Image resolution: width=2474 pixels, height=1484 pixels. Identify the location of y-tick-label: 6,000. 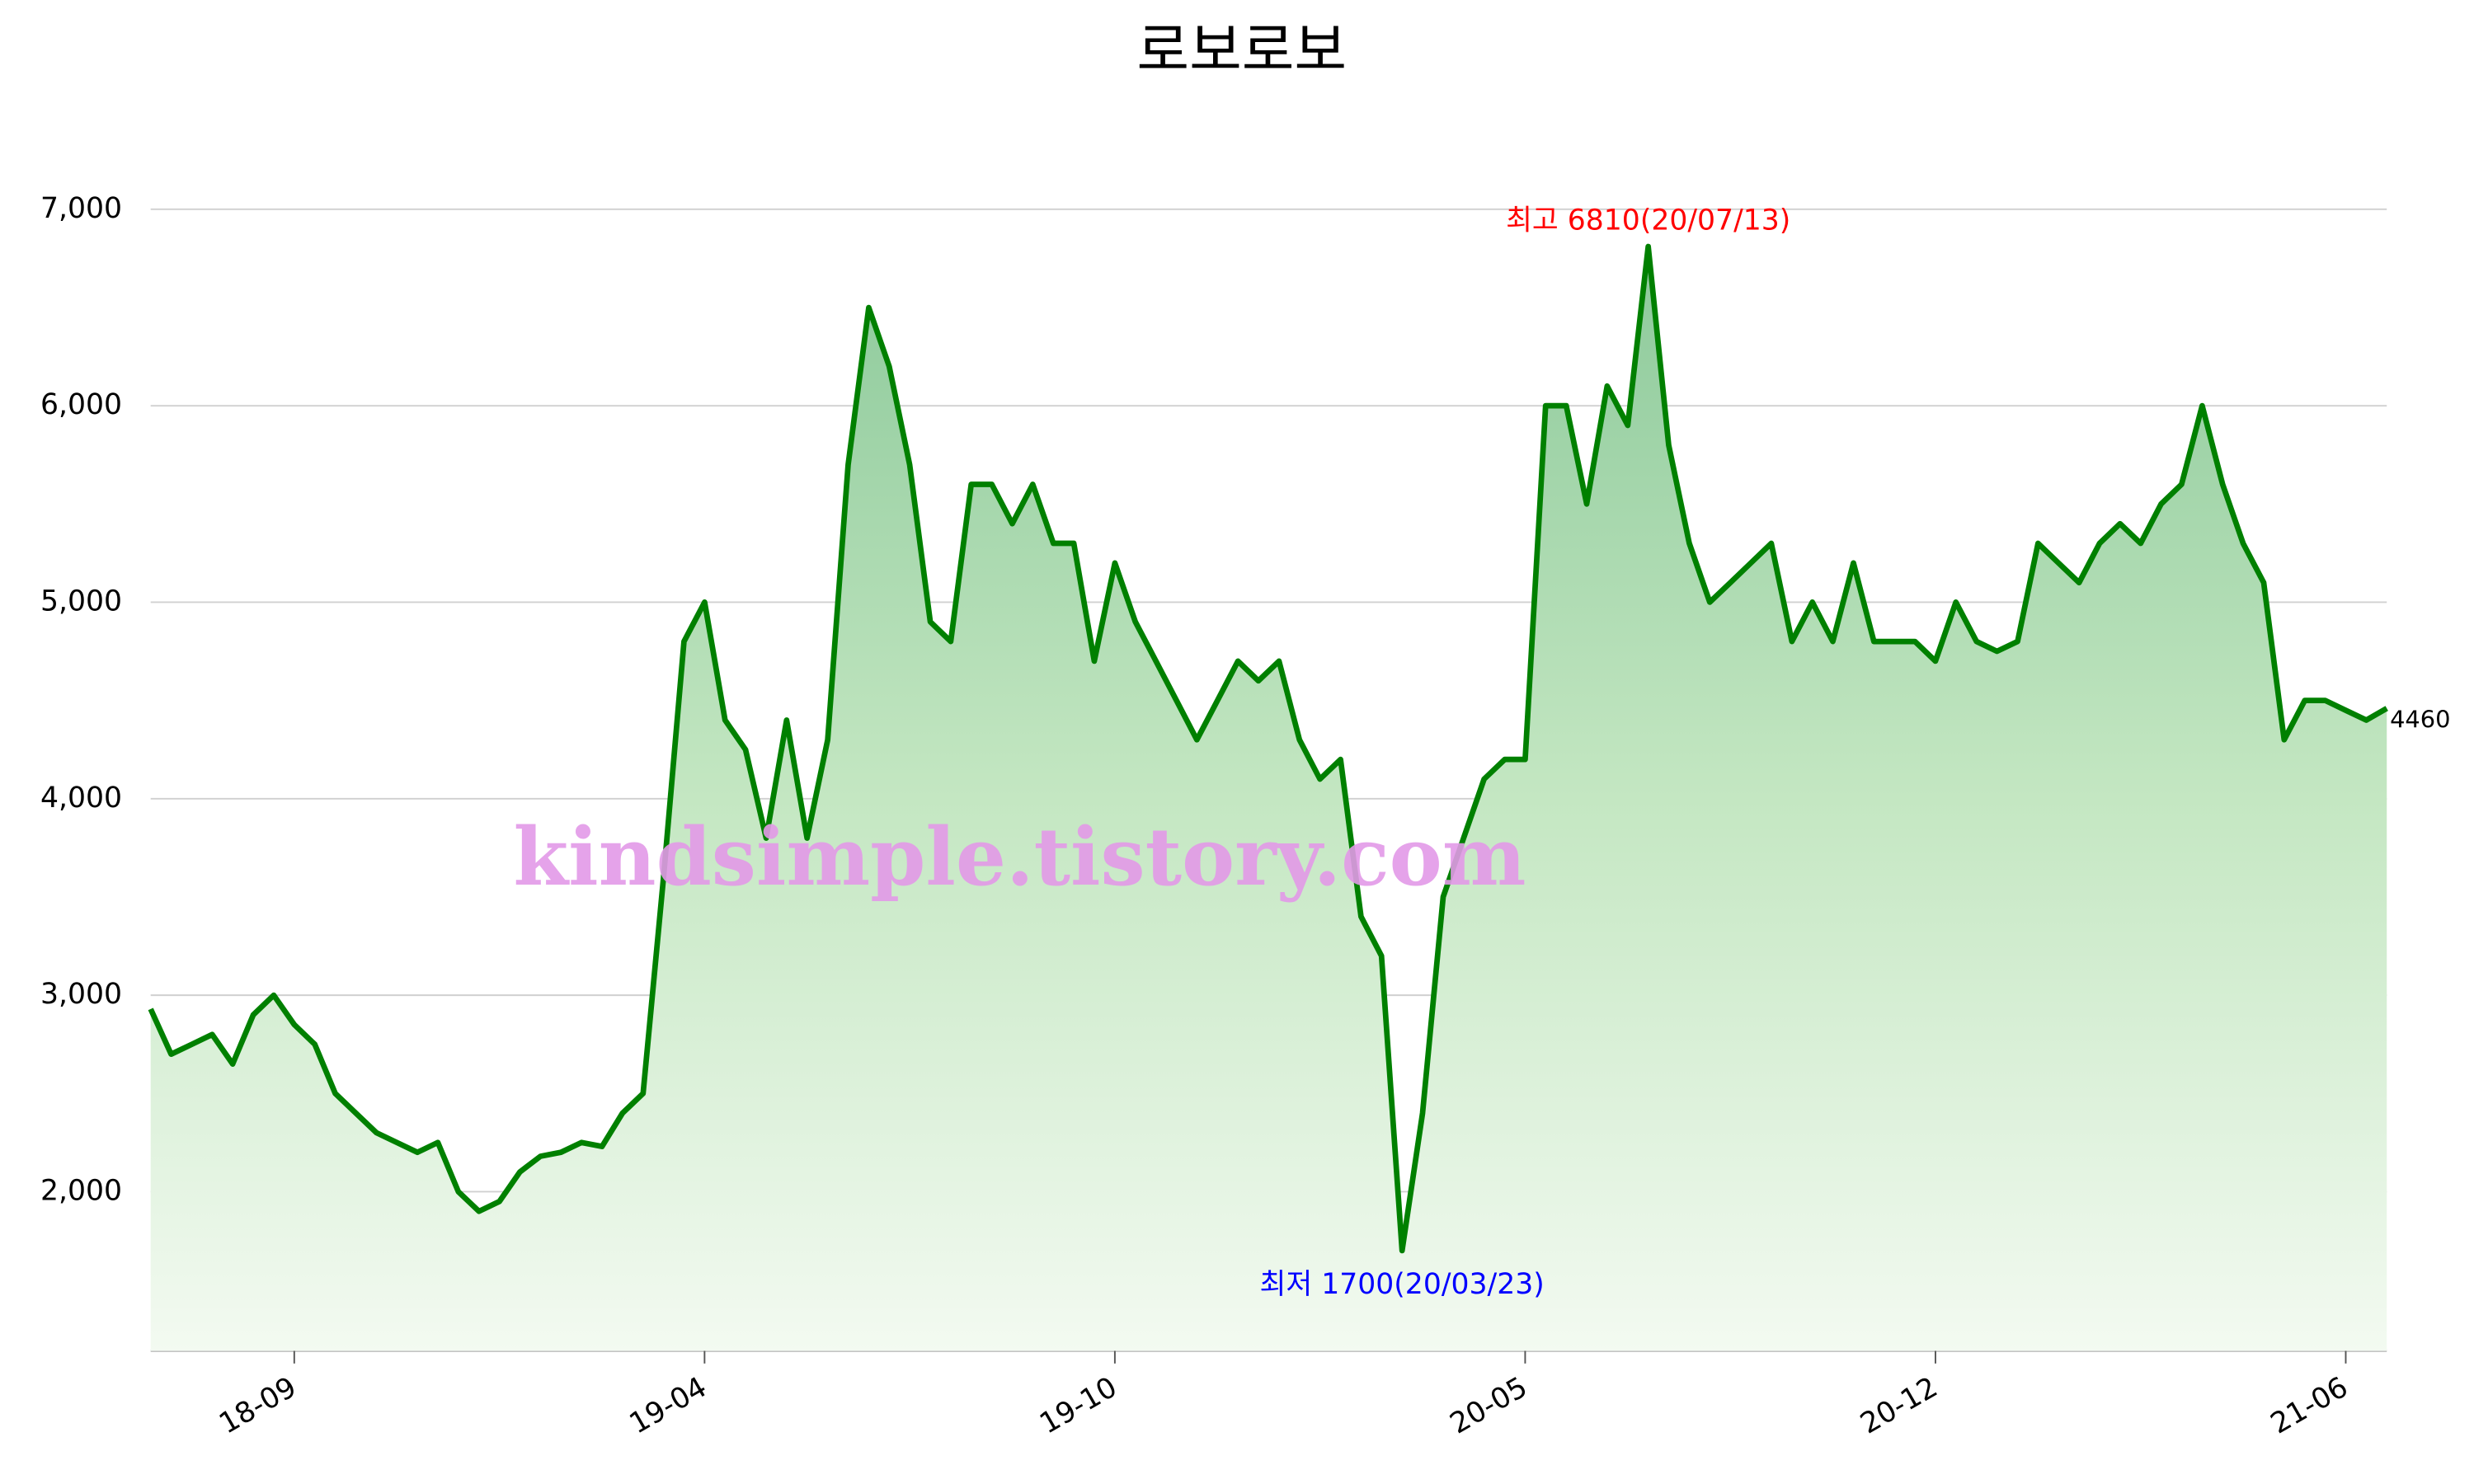
(81, 404).